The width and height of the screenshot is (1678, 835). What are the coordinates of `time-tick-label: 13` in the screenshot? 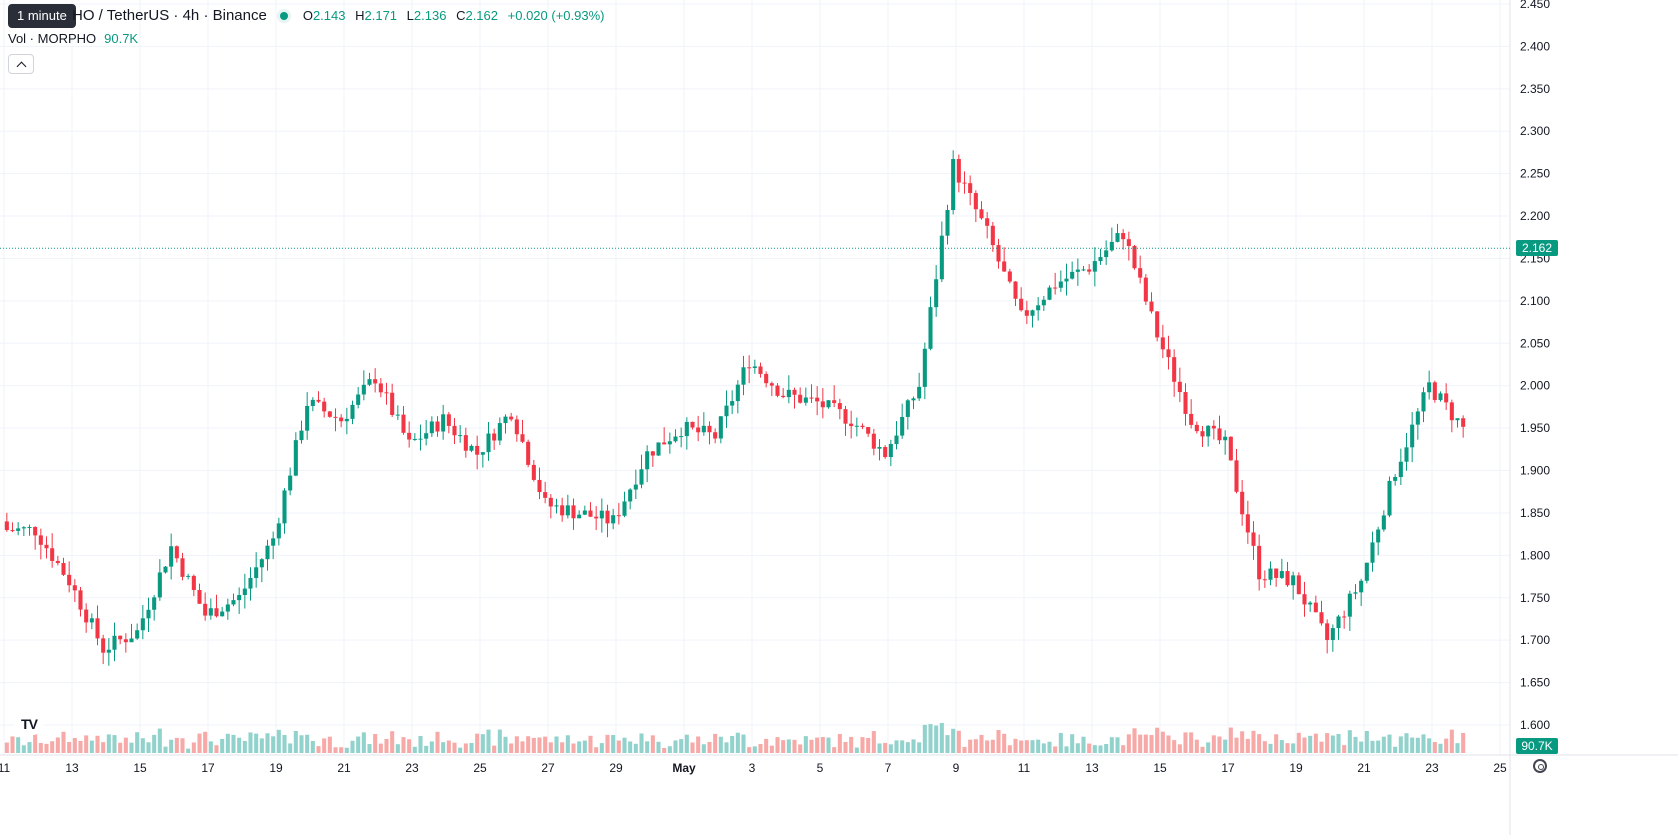 It's located at (72, 768).